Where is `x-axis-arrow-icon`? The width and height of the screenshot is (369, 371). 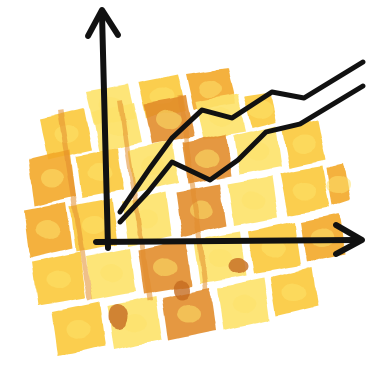 x-axis-arrow-icon is located at coordinates (349, 239).